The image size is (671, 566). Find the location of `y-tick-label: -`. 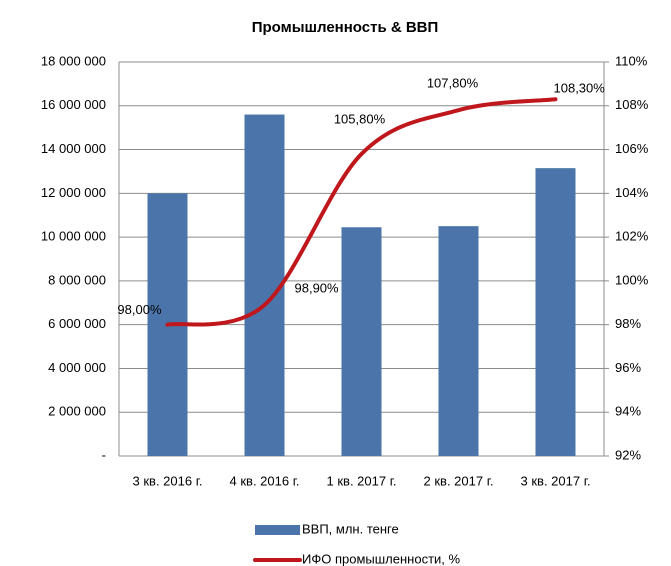

y-tick-label: - is located at coordinates (104, 454).